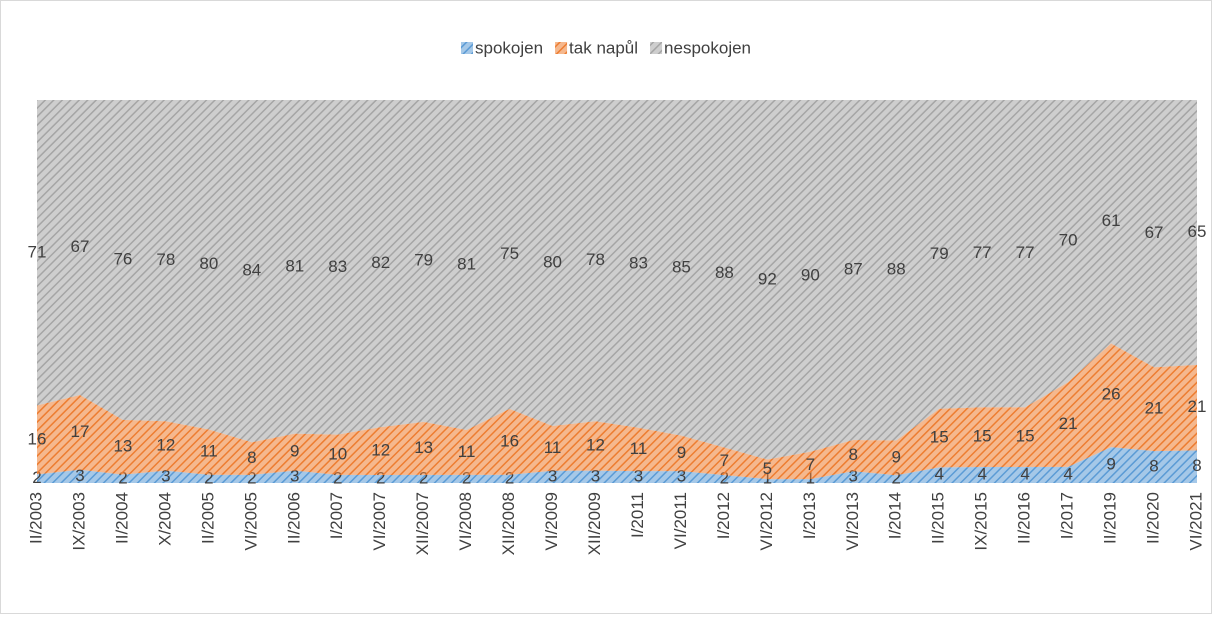 The height and width of the screenshot is (619, 1212). Describe the element at coordinates (895, 515) in the screenshot. I see `x-tick-label: I/2014` at that location.